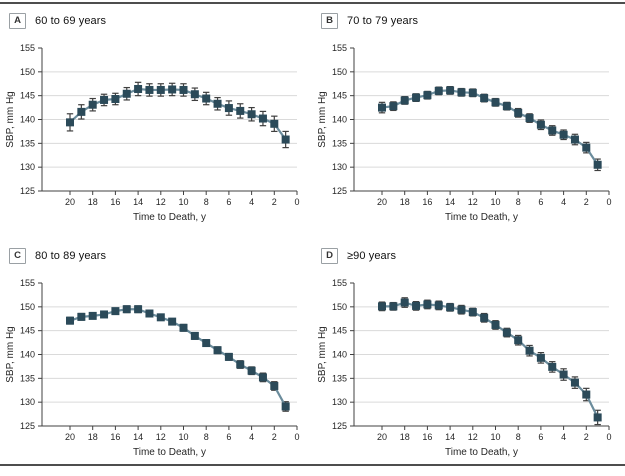 This screenshot has width=625, height=476. I want to click on grid-lines, so click(481, 119).